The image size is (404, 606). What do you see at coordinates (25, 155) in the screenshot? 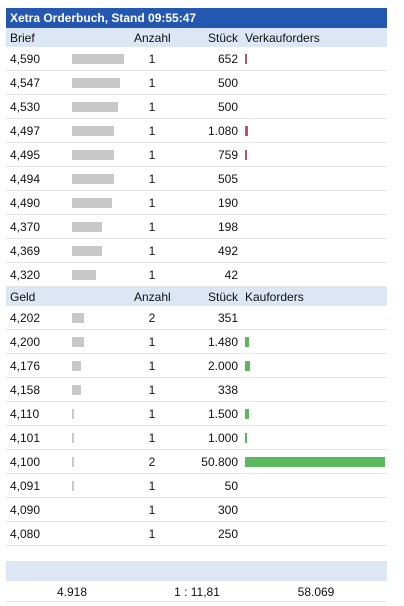
I see `price: 4,495` at bounding box center [25, 155].